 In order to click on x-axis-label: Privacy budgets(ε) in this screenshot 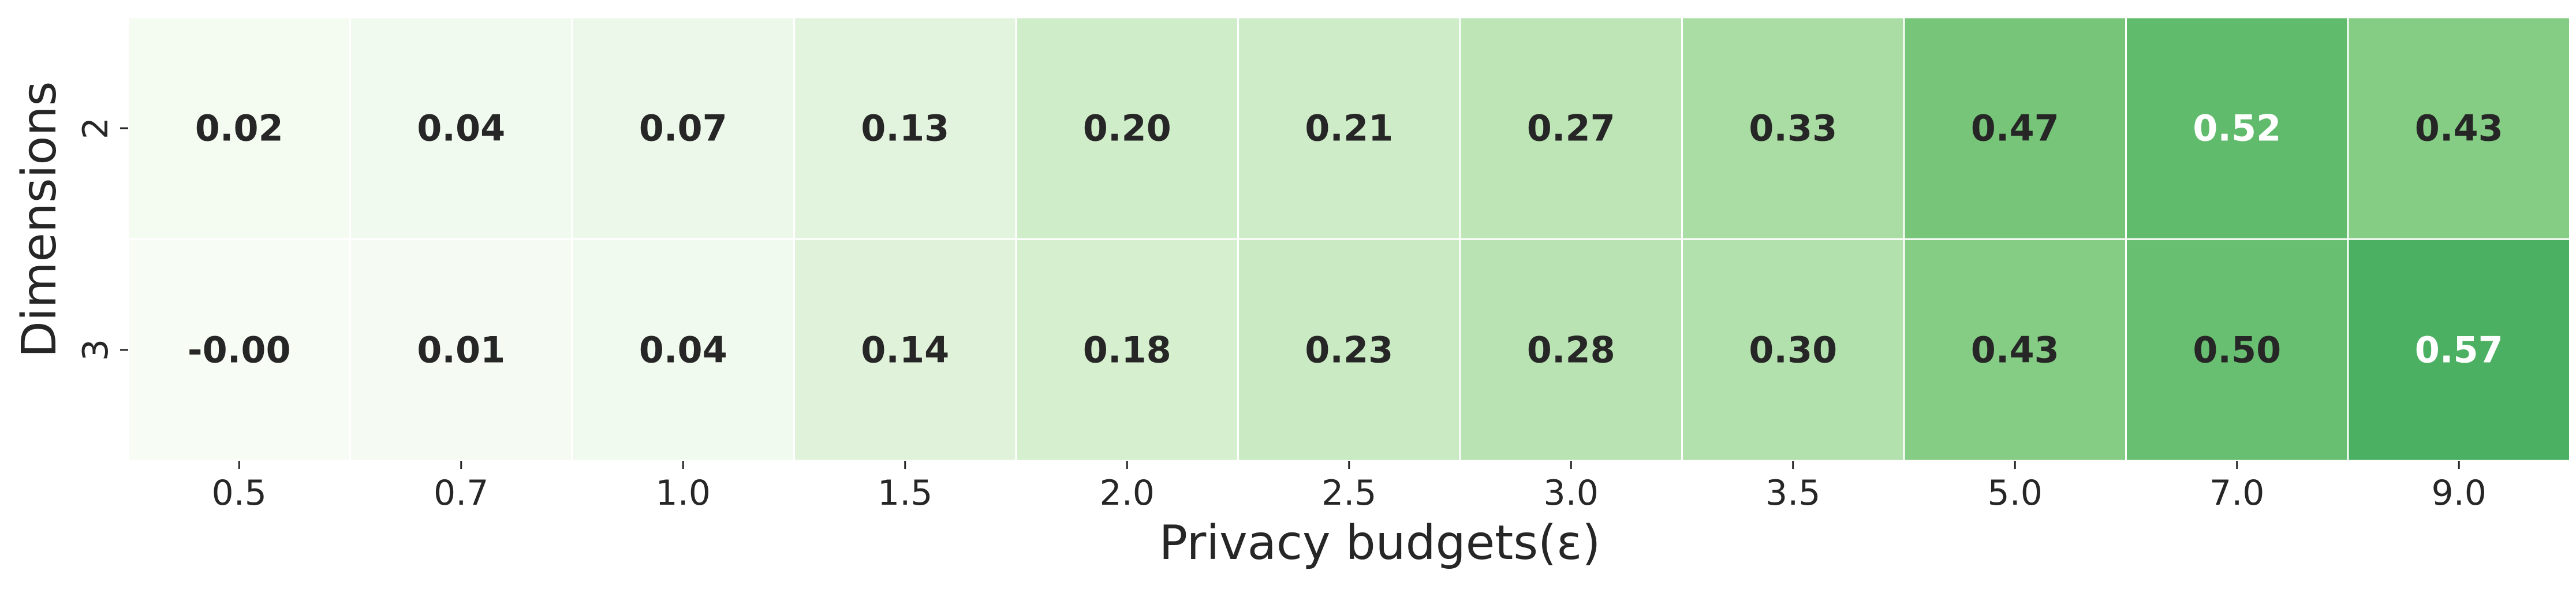, I will do `click(1380, 543)`.